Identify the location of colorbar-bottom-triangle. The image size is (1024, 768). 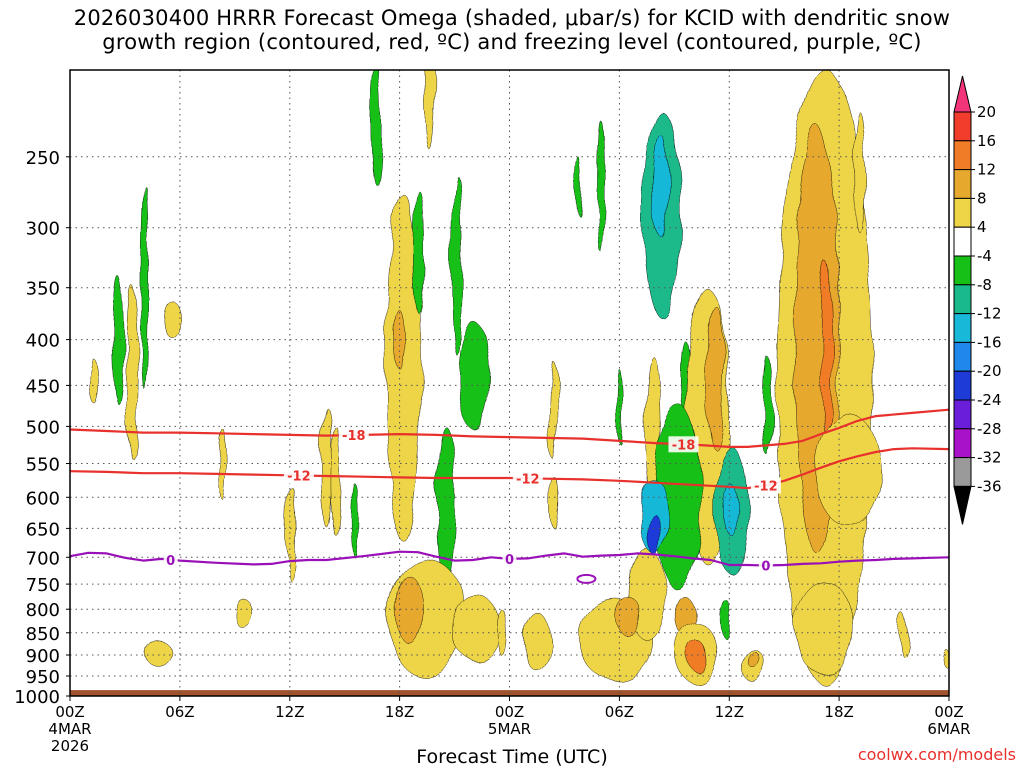
(962, 505).